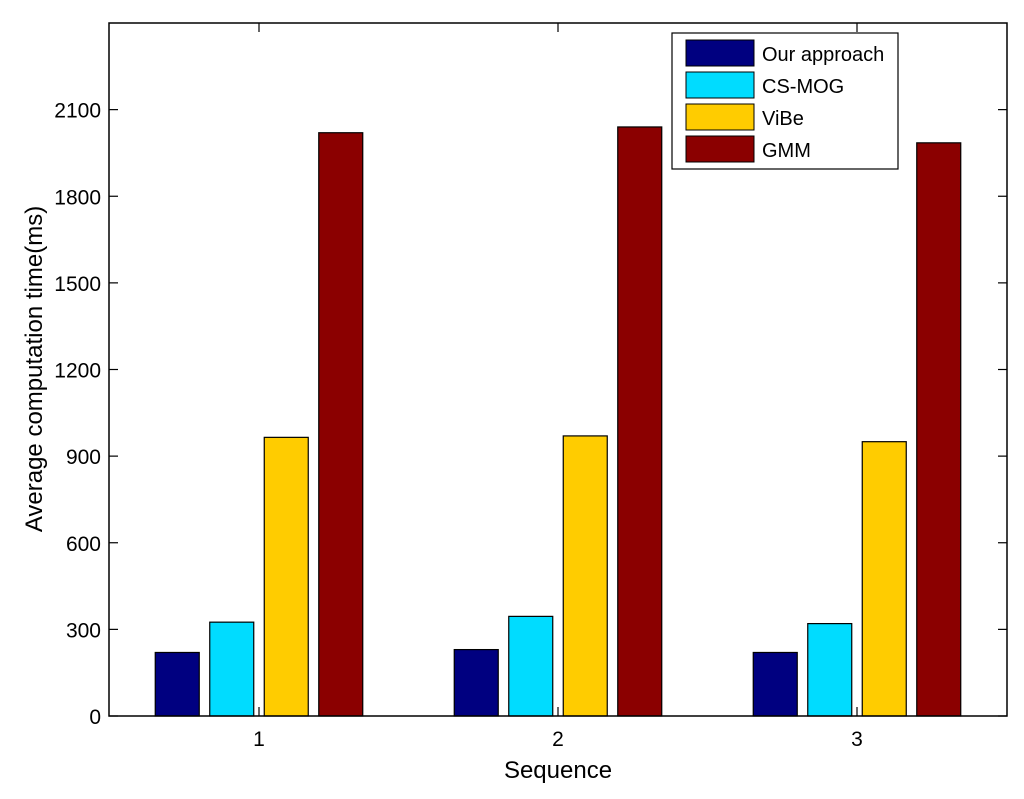  What do you see at coordinates (83, 544) in the screenshot?
I see `y-tick-label: 600` at bounding box center [83, 544].